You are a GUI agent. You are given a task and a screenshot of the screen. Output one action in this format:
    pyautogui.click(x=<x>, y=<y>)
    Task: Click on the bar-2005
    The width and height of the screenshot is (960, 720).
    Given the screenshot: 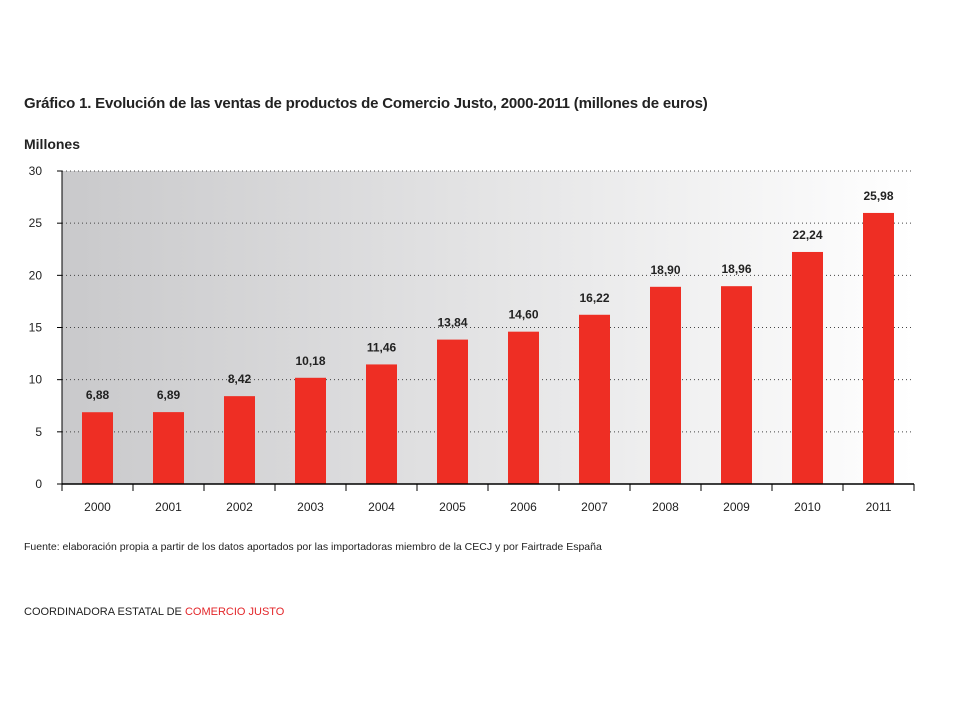 What is the action you would take?
    pyautogui.click(x=452, y=411)
    